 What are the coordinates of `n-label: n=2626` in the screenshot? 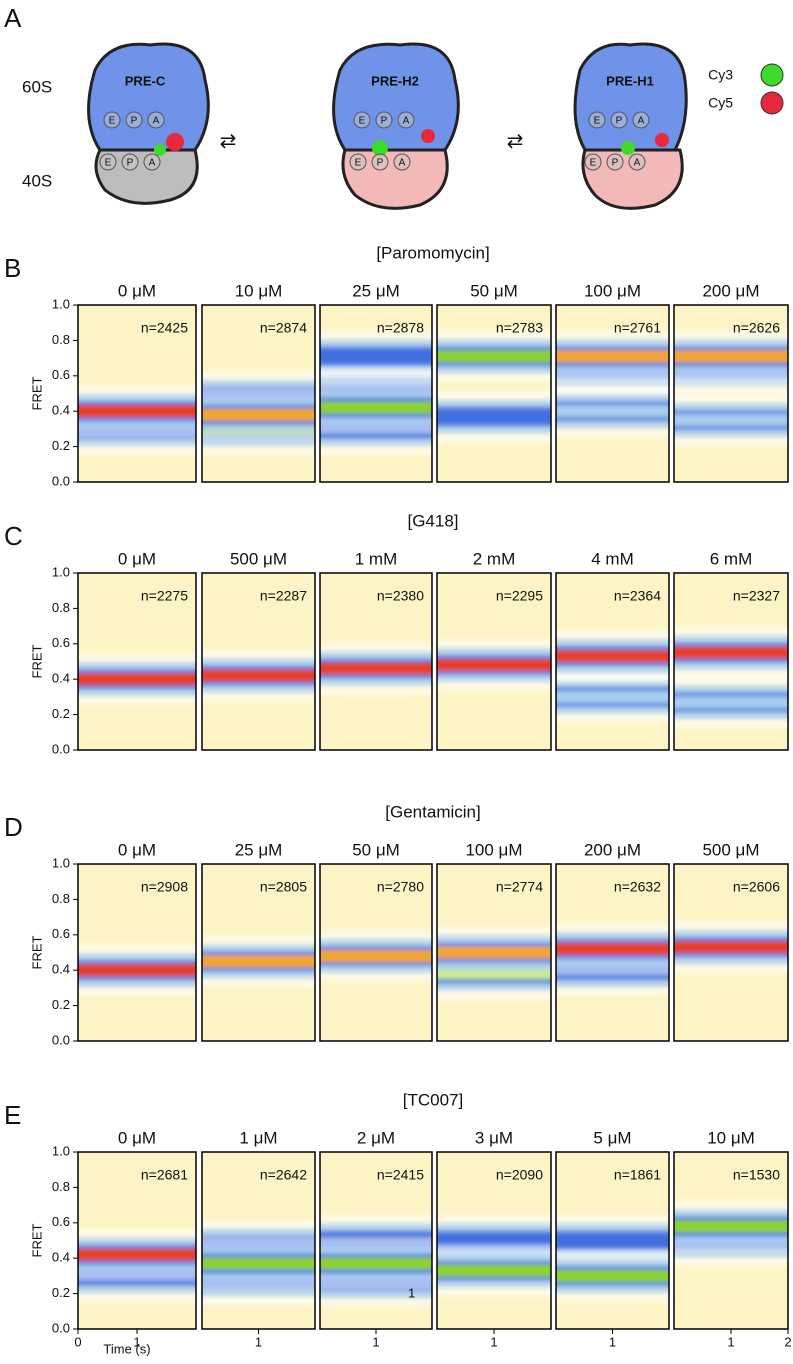 It's located at (756, 328).